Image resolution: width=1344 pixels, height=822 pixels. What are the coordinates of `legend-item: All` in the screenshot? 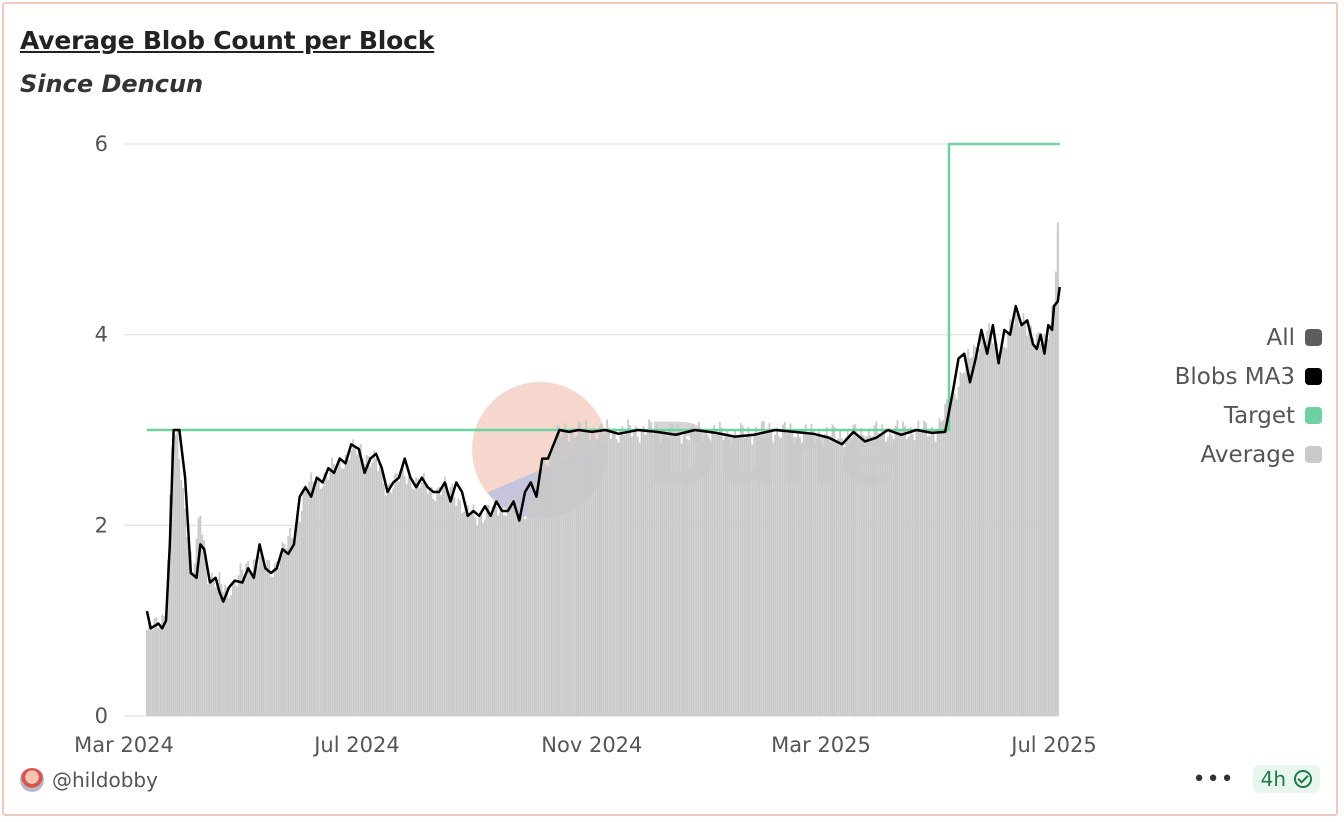 It's located at (1248, 337).